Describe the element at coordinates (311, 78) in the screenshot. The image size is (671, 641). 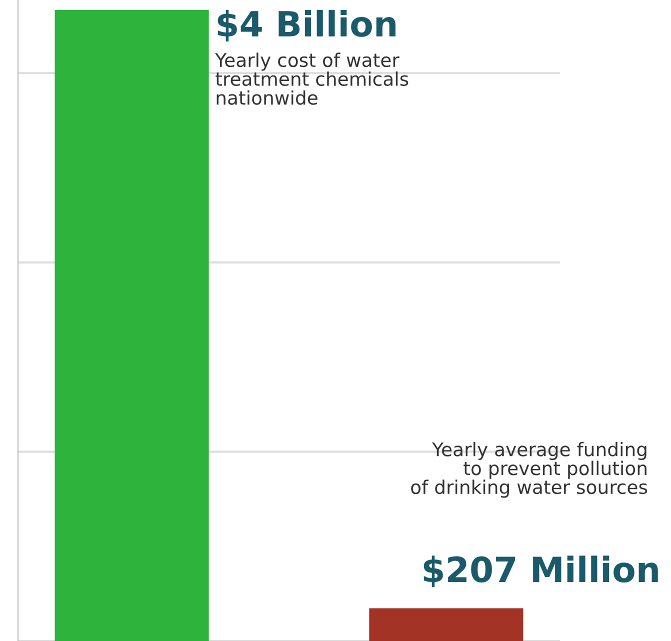
I see `annotation: Yearly cost of water treatment chemicals nationwide` at that location.